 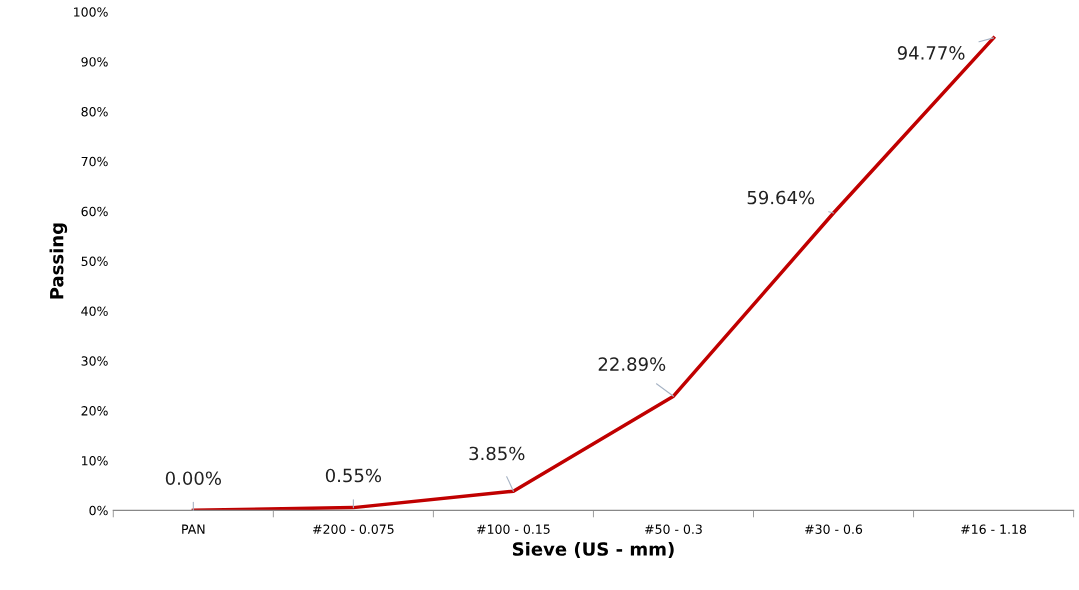 What do you see at coordinates (632, 364) in the screenshot?
I see `data-label: 22.89%` at bounding box center [632, 364].